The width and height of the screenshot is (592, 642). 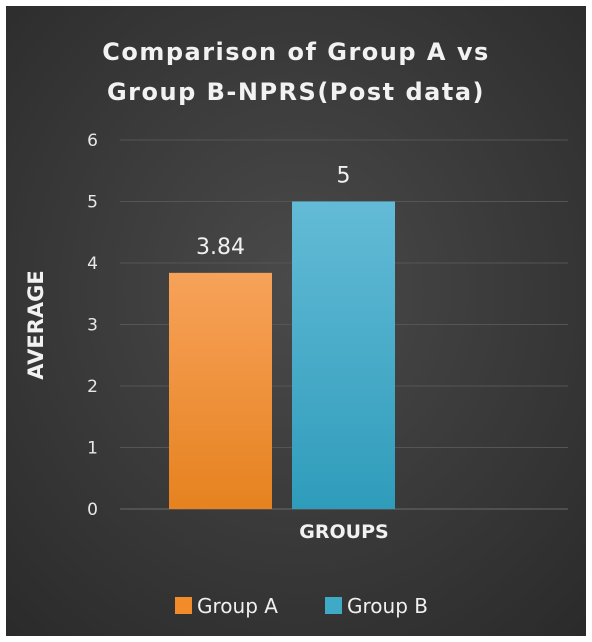 What do you see at coordinates (296, 92) in the screenshot?
I see `chart-title-line-2: Group B-NPRS(Post data)` at bounding box center [296, 92].